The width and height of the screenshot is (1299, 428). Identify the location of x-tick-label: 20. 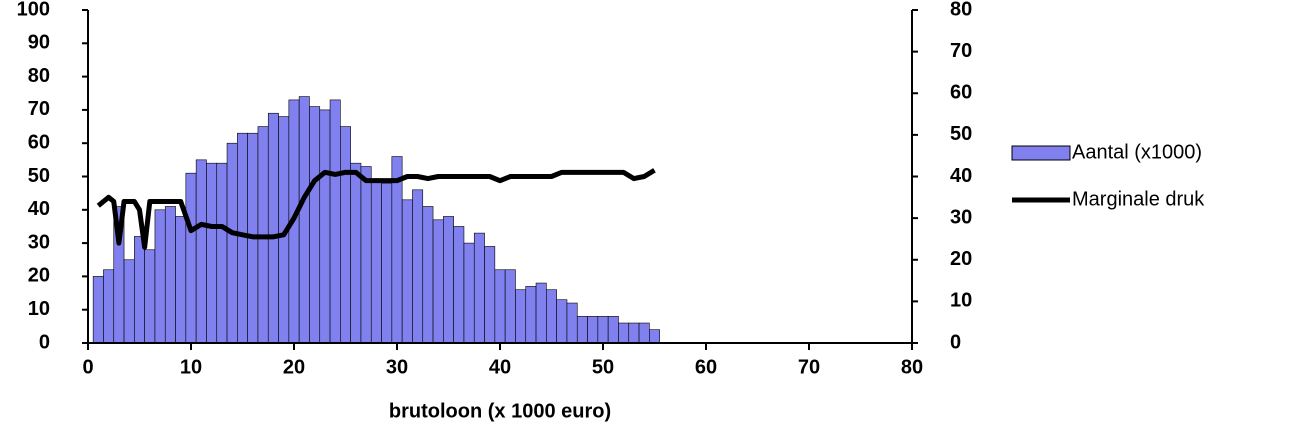
(294, 367).